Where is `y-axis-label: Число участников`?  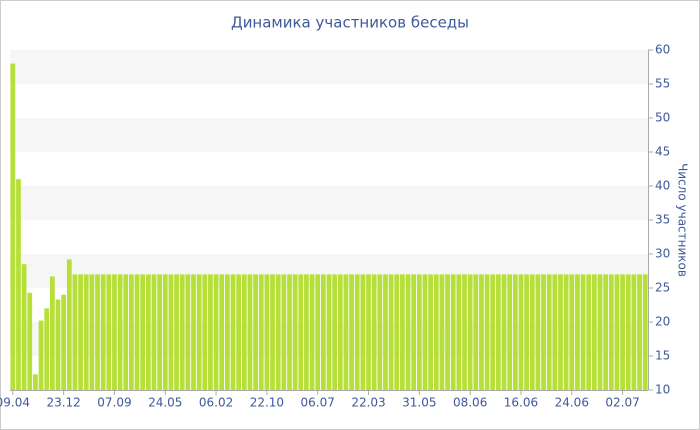
y-axis-label: Число участников is located at coordinates (683, 220).